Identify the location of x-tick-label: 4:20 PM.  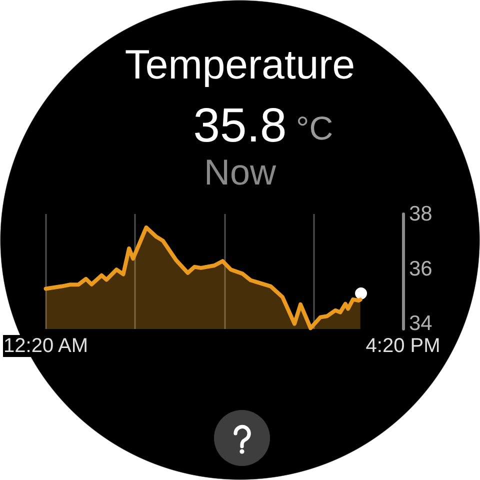
(403, 346).